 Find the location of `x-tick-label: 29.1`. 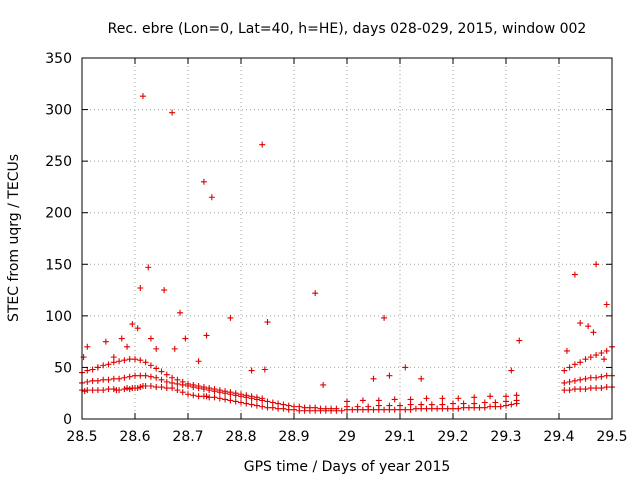

x-tick-label: 29.1 is located at coordinates (399, 437).